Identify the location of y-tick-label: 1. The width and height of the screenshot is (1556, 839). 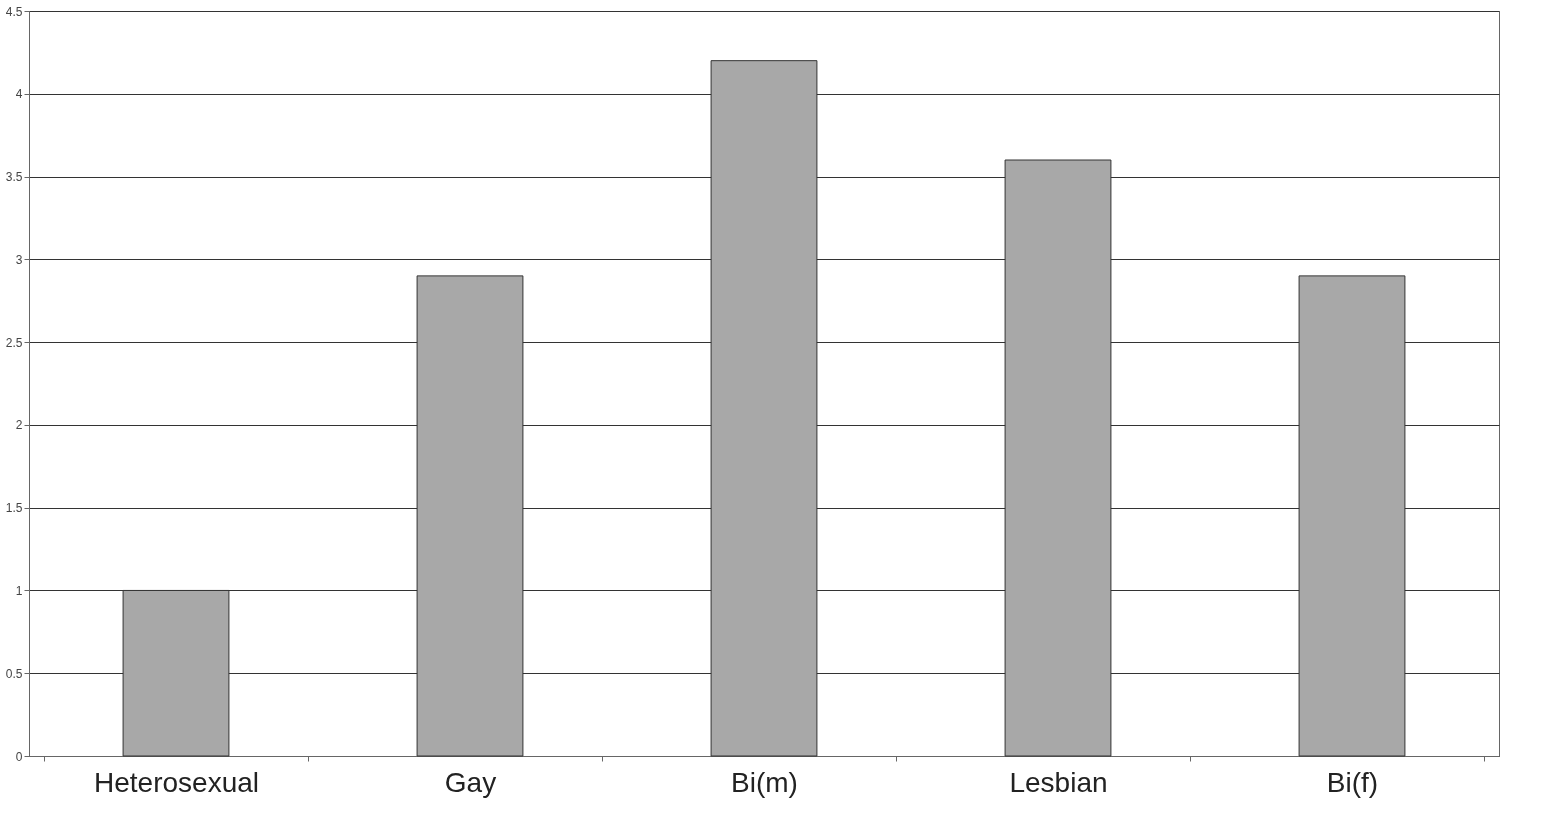
(19, 590).